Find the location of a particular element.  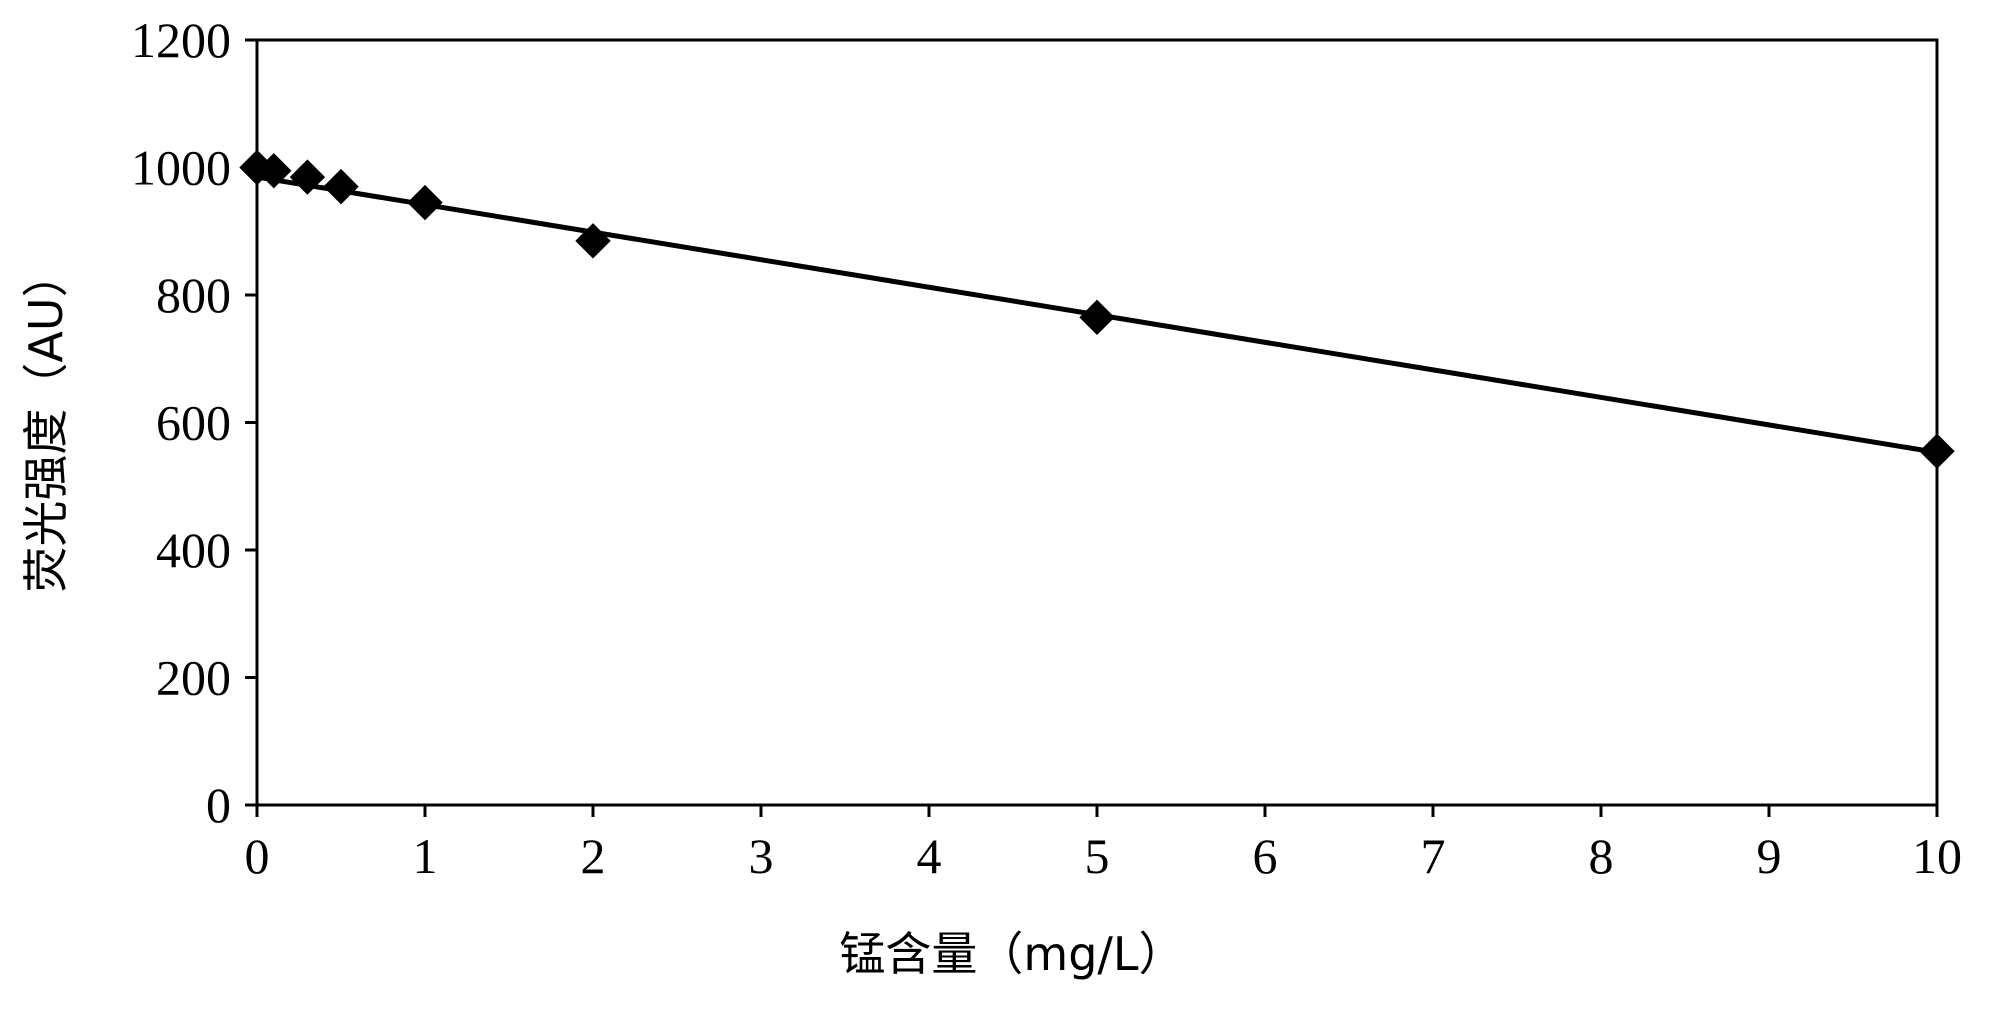

x-tick-label: 1 is located at coordinates (425, 856).